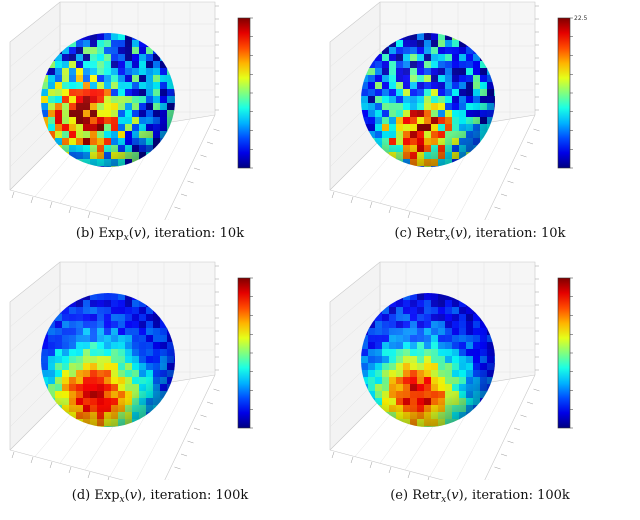 The height and width of the screenshot is (520, 640). I want to click on caption-label: (e), so click(399, 495).